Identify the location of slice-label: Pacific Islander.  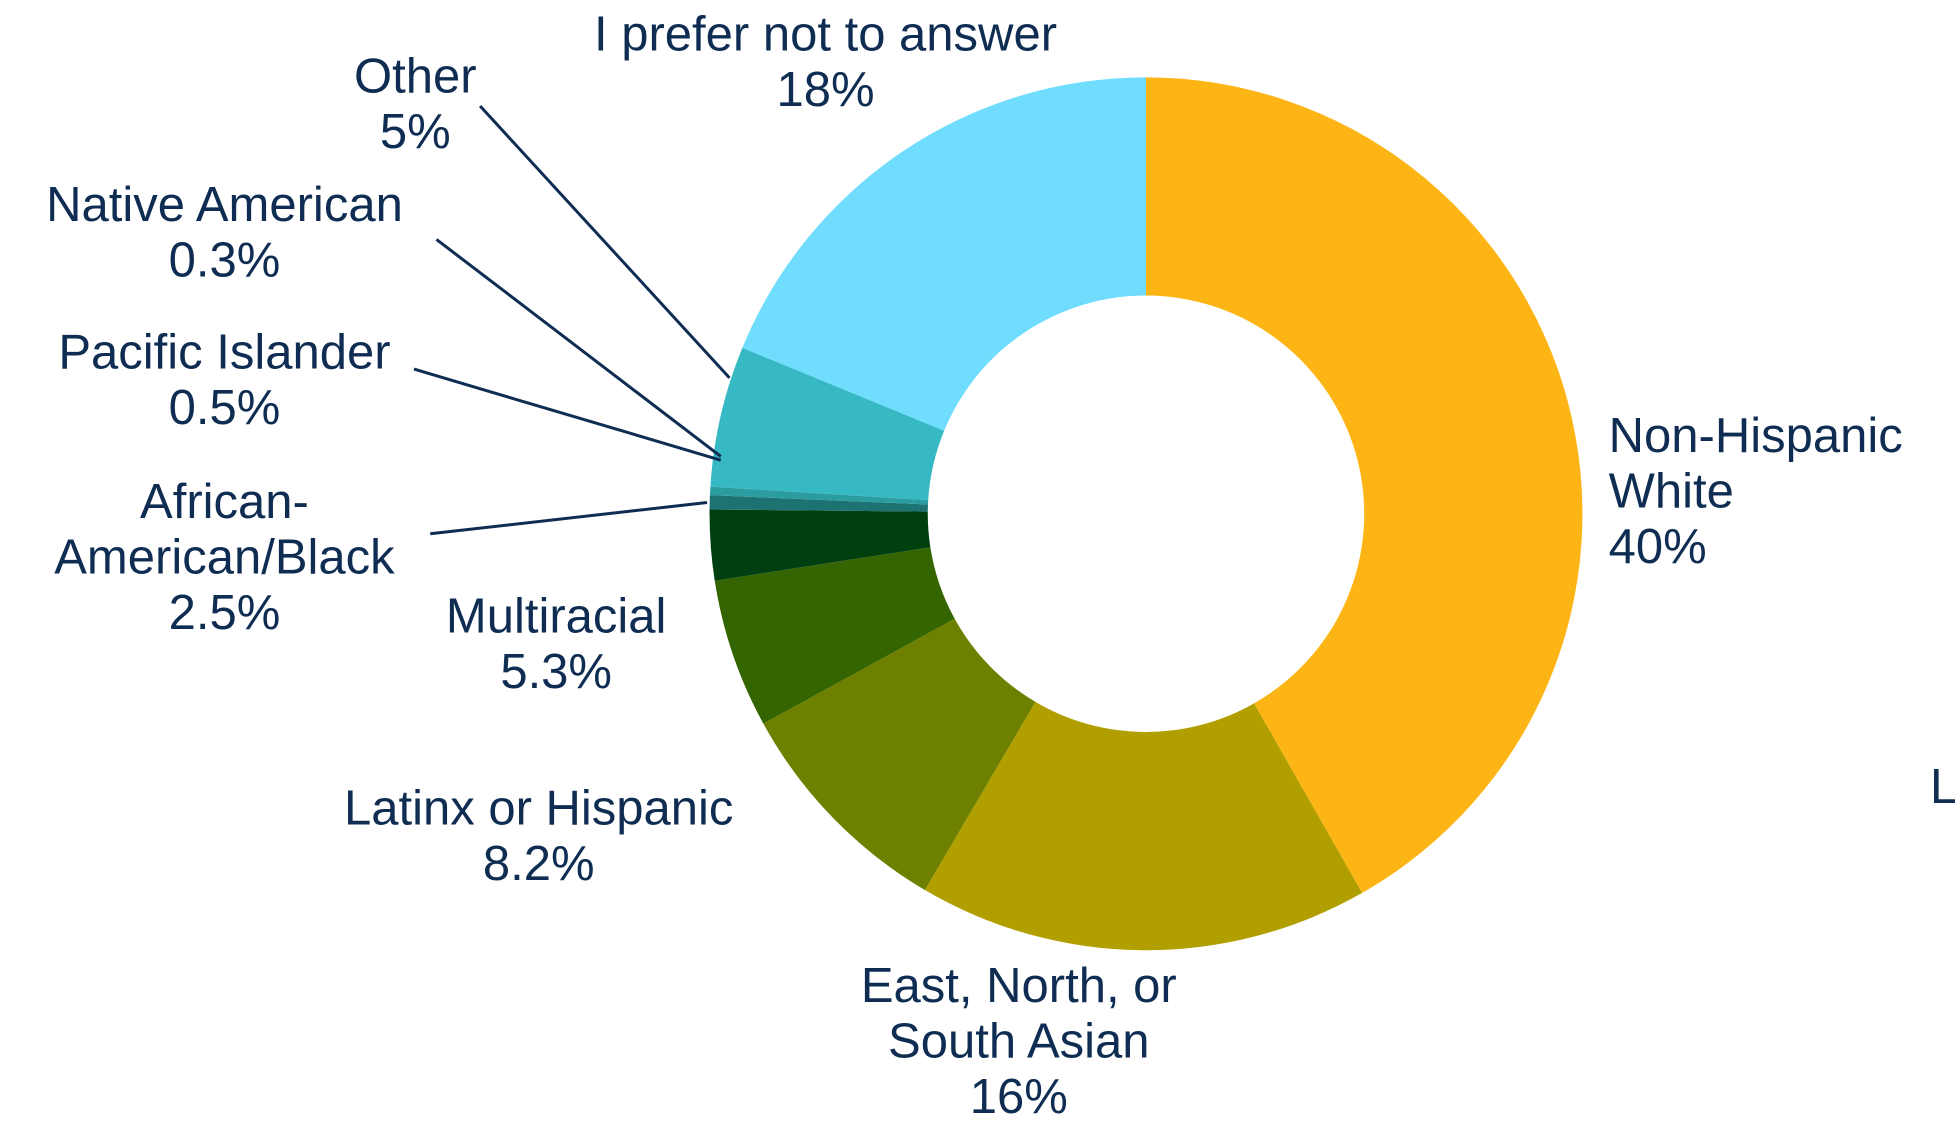
(224, 352).